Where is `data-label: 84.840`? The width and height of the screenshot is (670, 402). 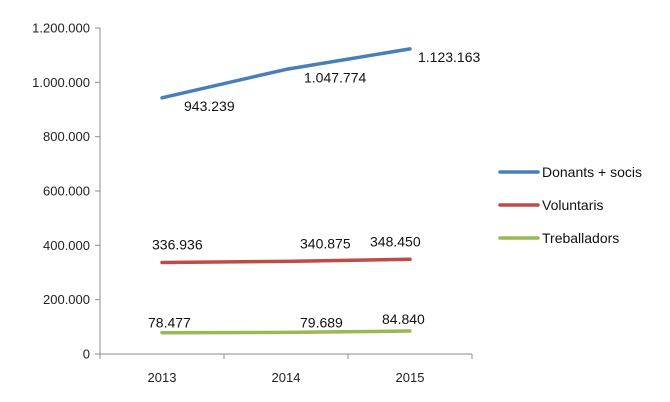 data-label: 84.840 is located at coordinates (403, 319).